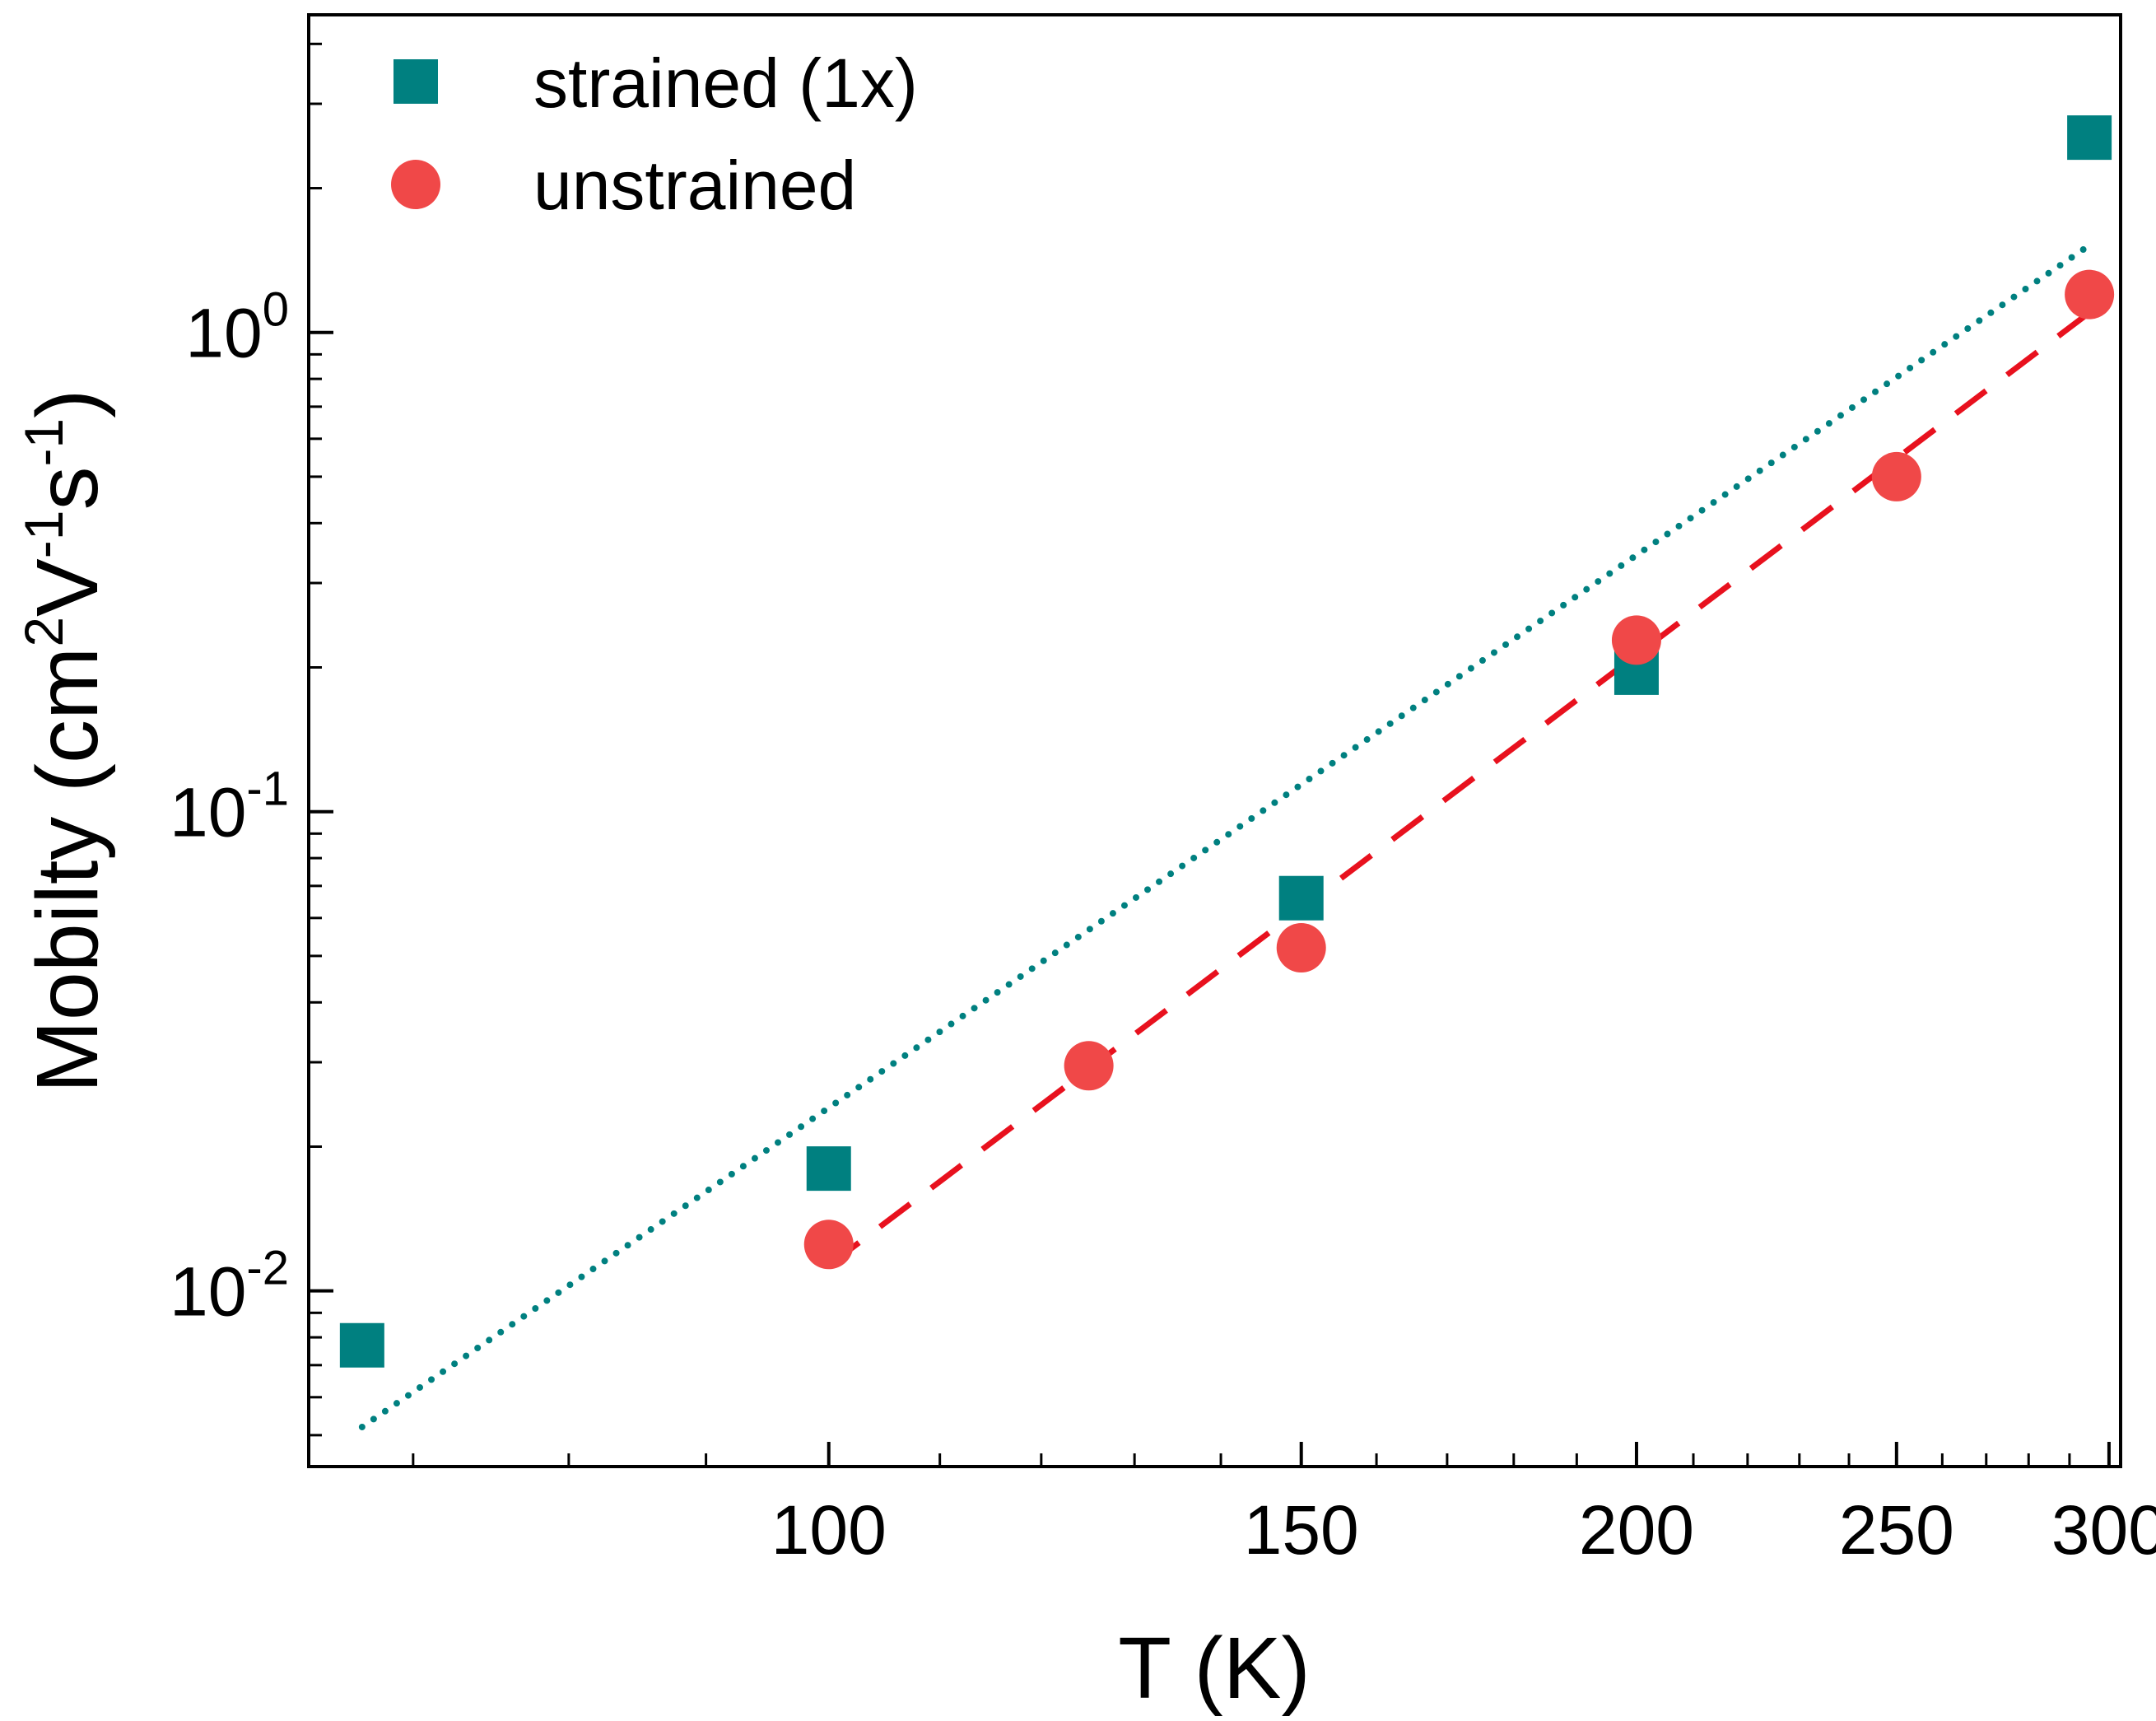  I want to click on x-axis-title: T (K), so click(1214, 1668).